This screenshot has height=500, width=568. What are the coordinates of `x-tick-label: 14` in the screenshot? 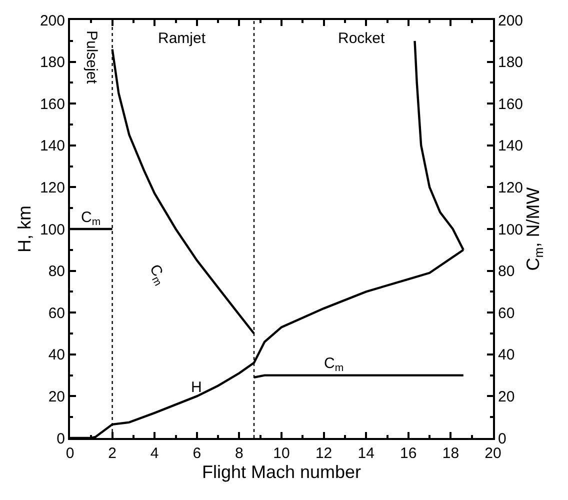 It's located at (366, 453).